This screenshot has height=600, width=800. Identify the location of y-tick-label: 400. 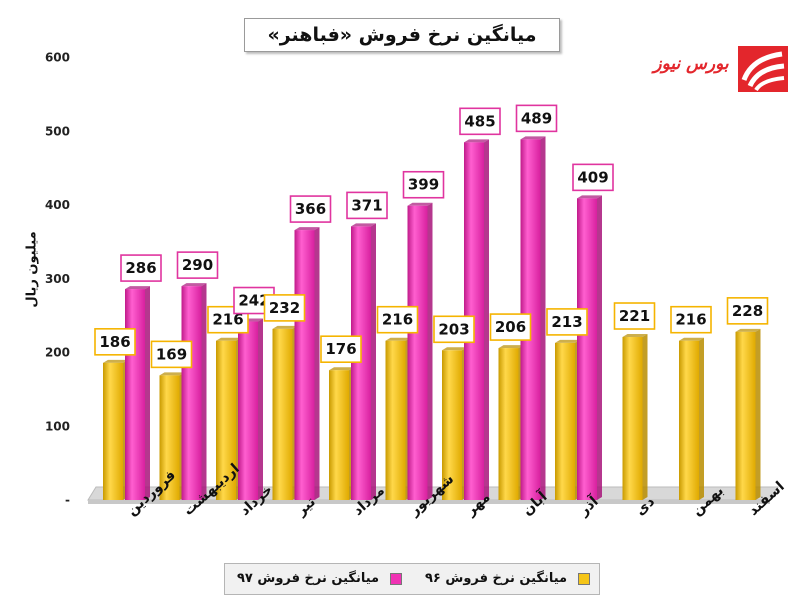
(57, 205).